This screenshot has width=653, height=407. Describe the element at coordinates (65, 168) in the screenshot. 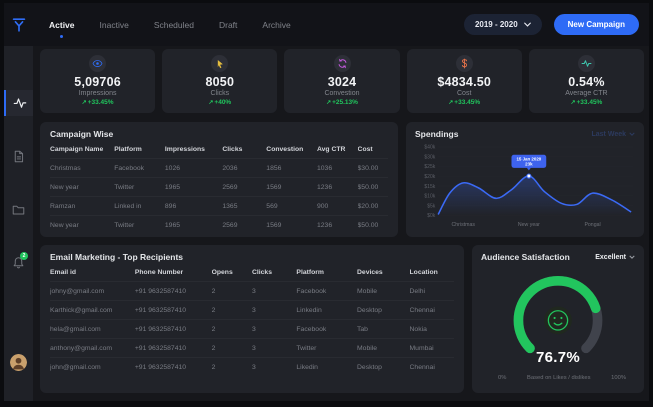

I see `table-cell: Christmas` at that location.